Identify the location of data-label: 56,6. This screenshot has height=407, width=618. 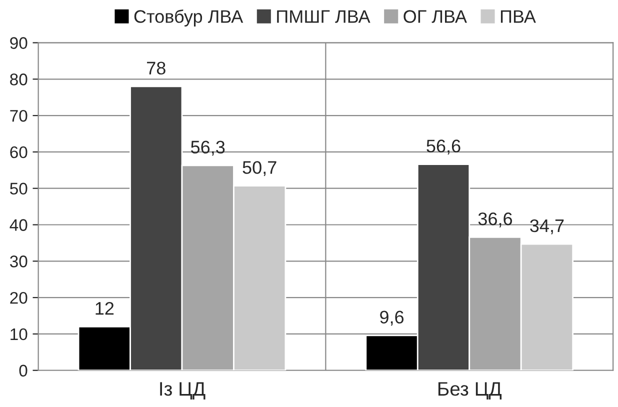
(443, 147).